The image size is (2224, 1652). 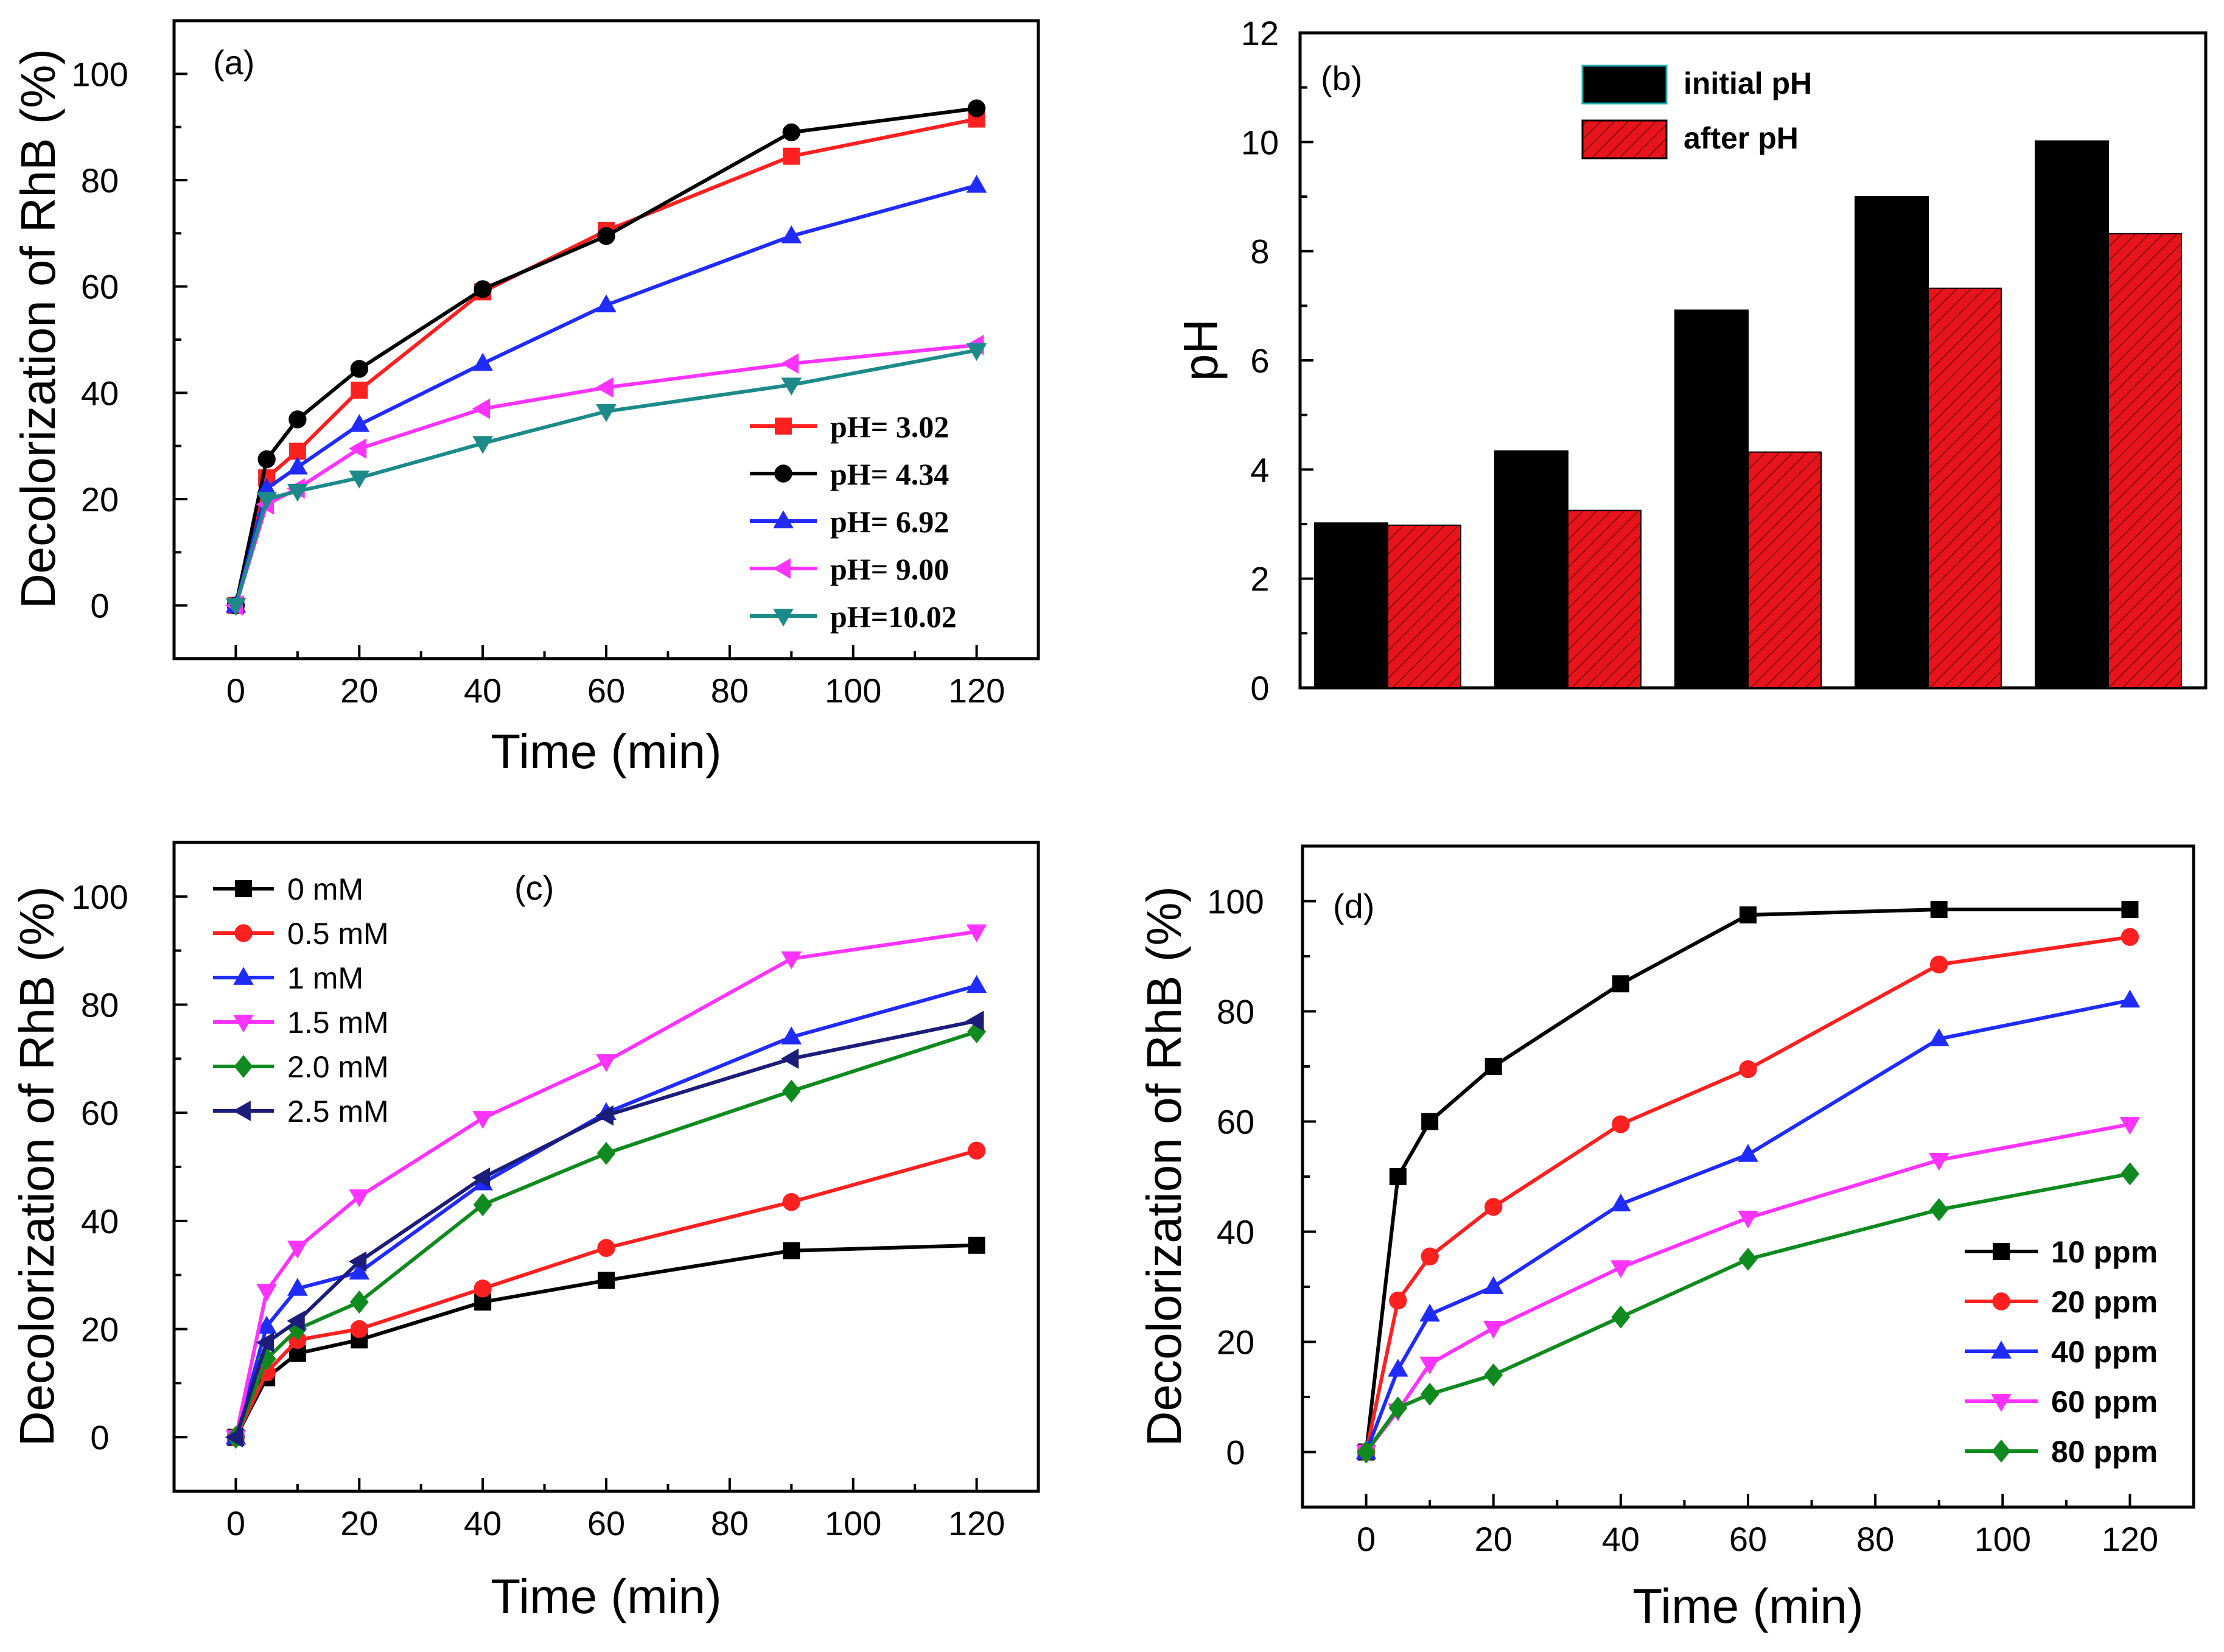 What do you see at coordinates (2104, 1252) in the screenshot?
I see `legend-label: 10 ppm` at bounding box center [2104, 1252].